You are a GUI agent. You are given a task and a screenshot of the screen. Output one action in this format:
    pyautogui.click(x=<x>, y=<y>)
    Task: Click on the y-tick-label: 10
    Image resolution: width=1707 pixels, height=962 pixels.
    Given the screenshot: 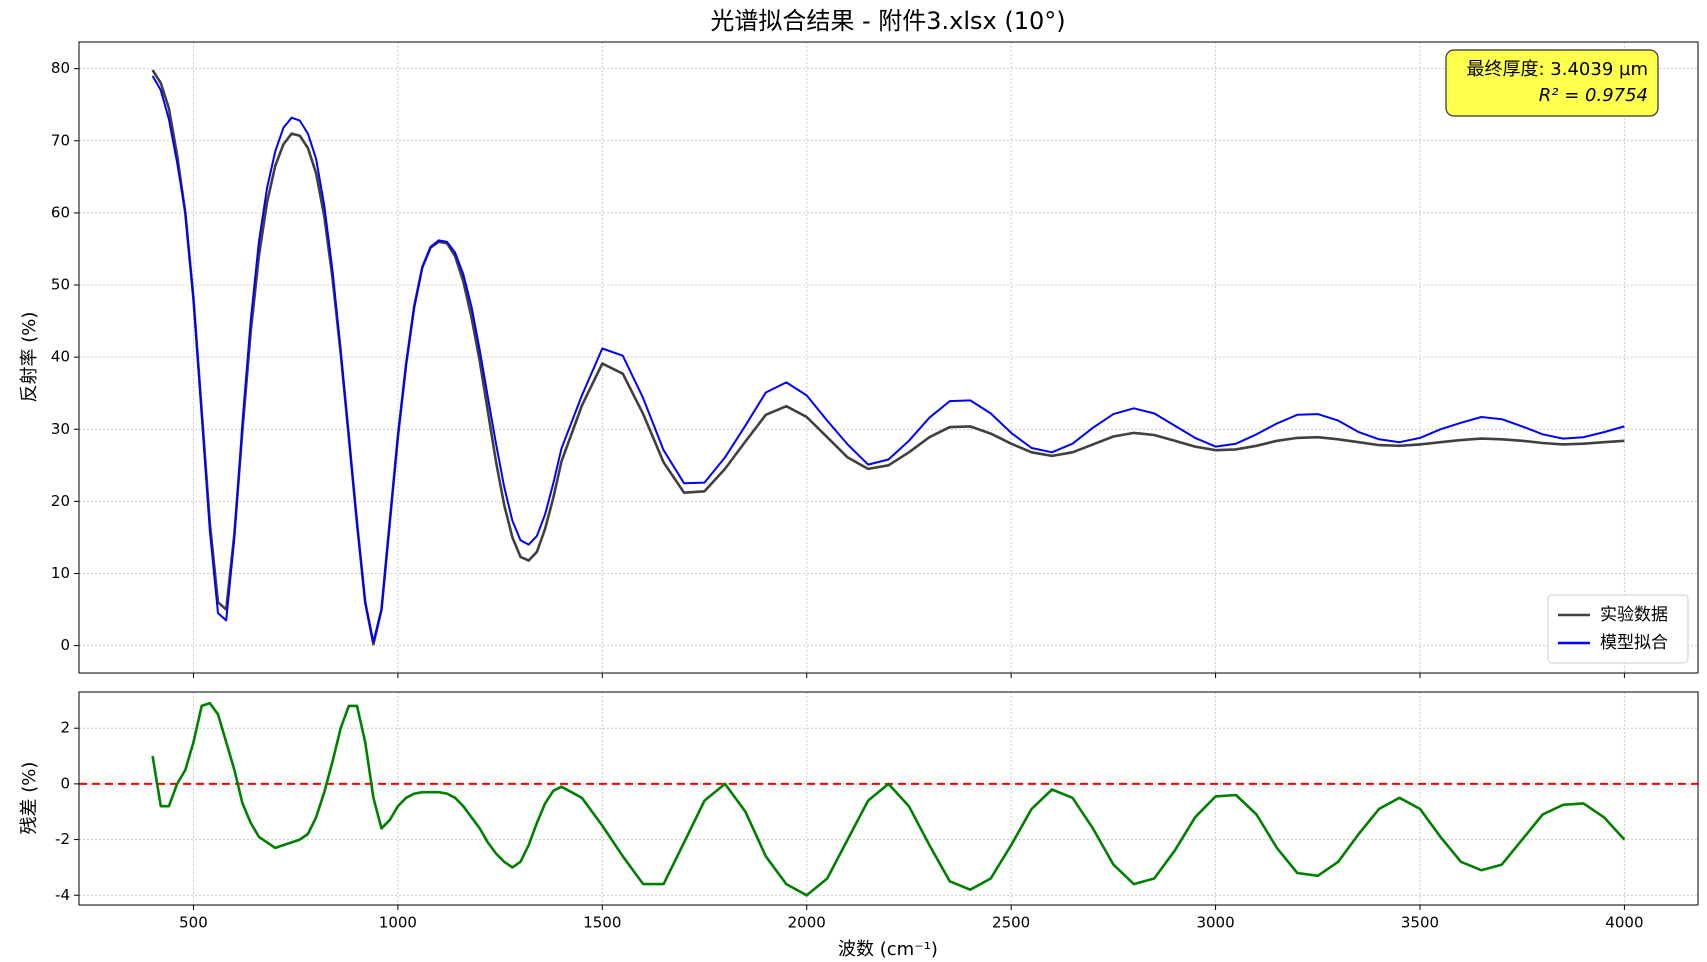 What is the action you would take?
    pyautogui.click(x=60, y=573)
    